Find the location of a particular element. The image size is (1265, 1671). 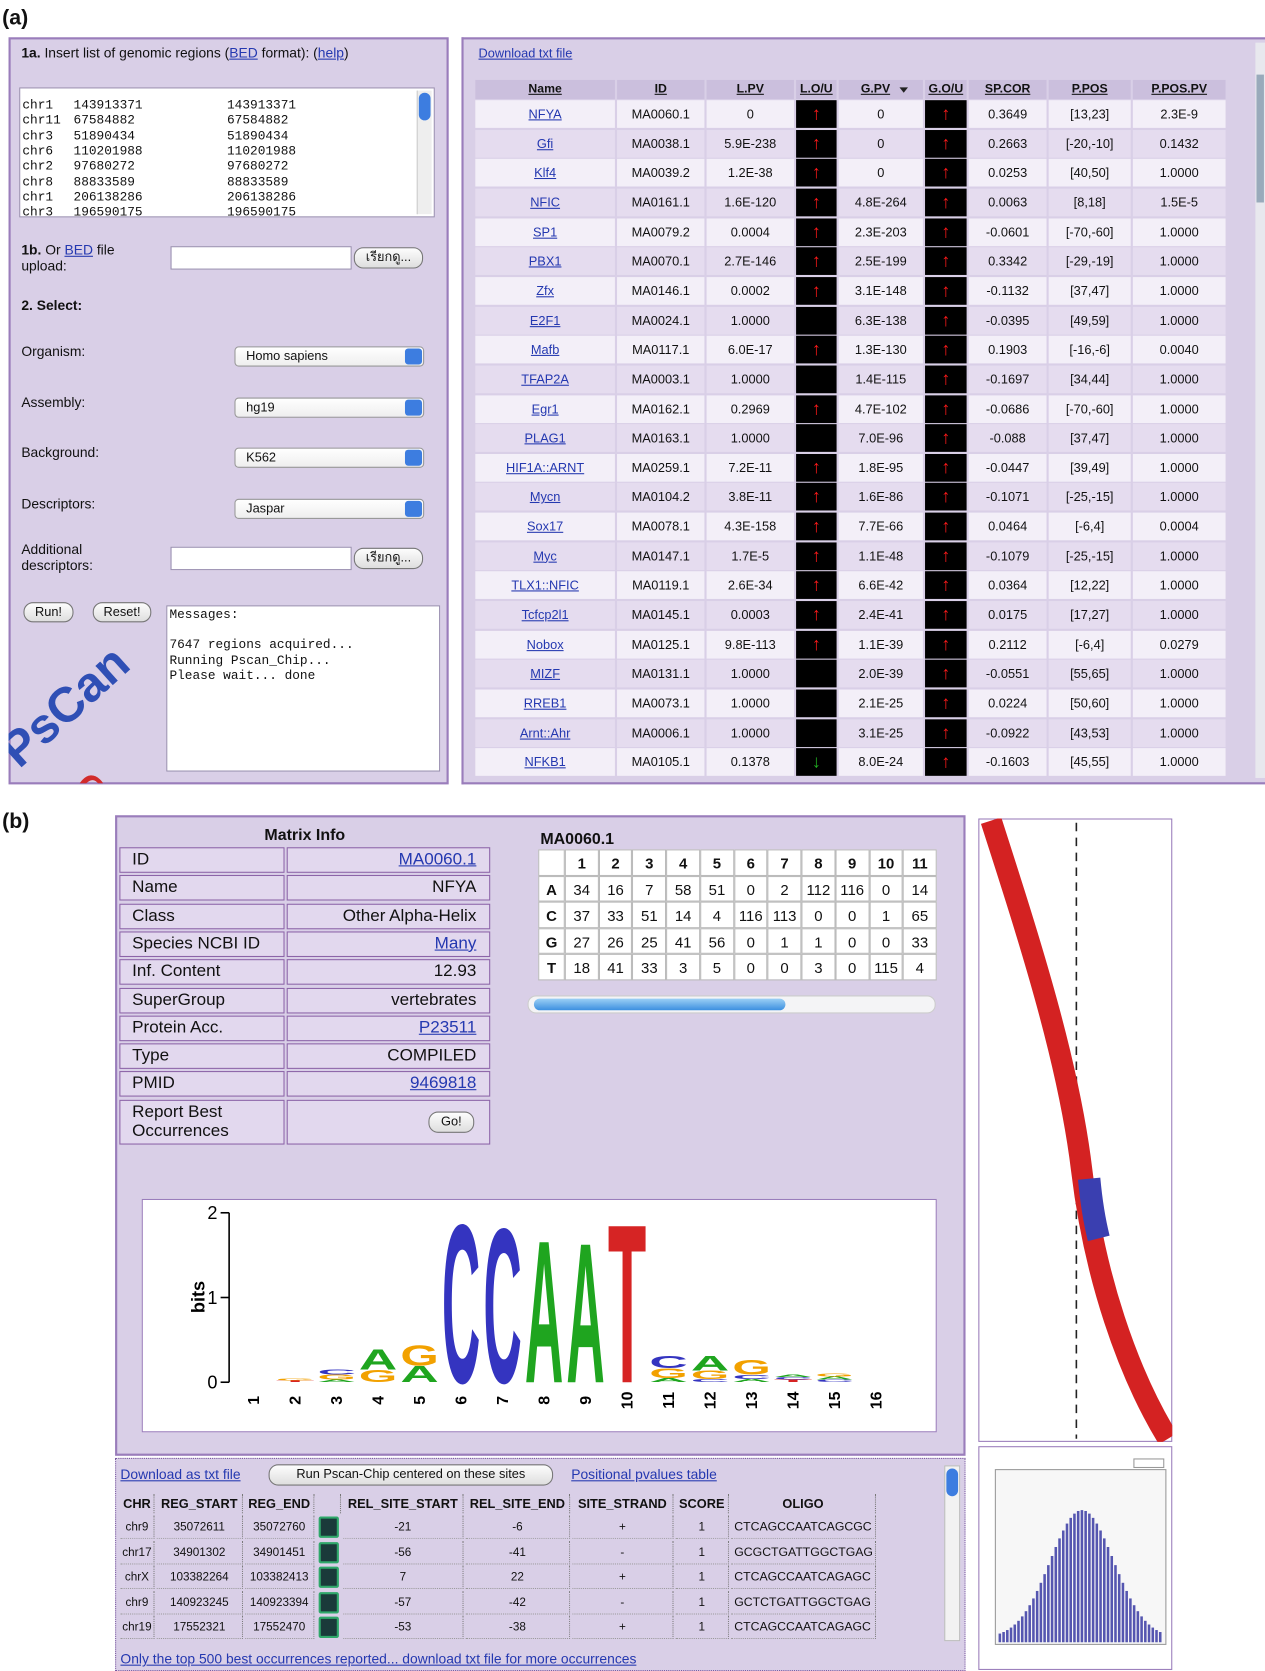

result-cell: HIF1A::ARNT is located at coordinates (545, 467).